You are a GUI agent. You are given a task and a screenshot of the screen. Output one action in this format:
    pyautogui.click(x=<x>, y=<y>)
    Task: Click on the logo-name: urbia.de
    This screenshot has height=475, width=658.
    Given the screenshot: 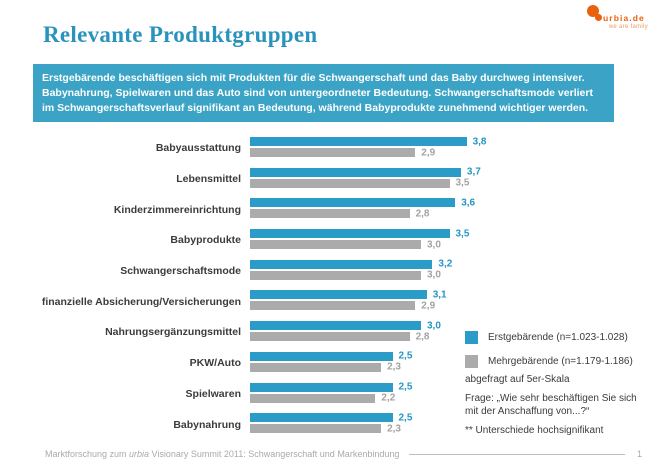 What is the action you would take?
    pyautogui.click(x=624, y=18)
    